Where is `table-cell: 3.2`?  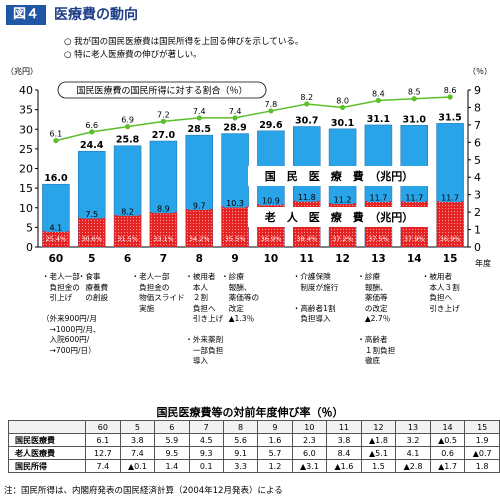
table-cell: 3.2 is located at coordinates (413, 440).